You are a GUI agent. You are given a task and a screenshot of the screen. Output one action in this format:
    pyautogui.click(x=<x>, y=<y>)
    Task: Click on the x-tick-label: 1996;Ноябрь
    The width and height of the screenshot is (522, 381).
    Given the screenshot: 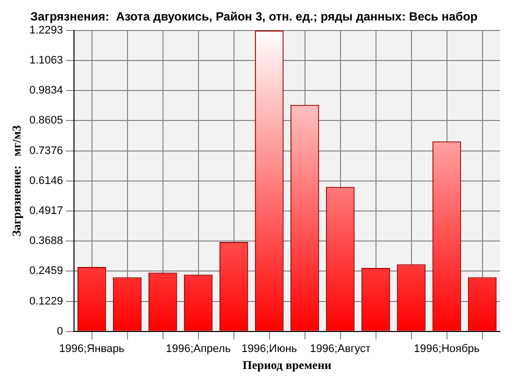 What is the action you would take?
    pyautogui.click(x=447, y=349)
    